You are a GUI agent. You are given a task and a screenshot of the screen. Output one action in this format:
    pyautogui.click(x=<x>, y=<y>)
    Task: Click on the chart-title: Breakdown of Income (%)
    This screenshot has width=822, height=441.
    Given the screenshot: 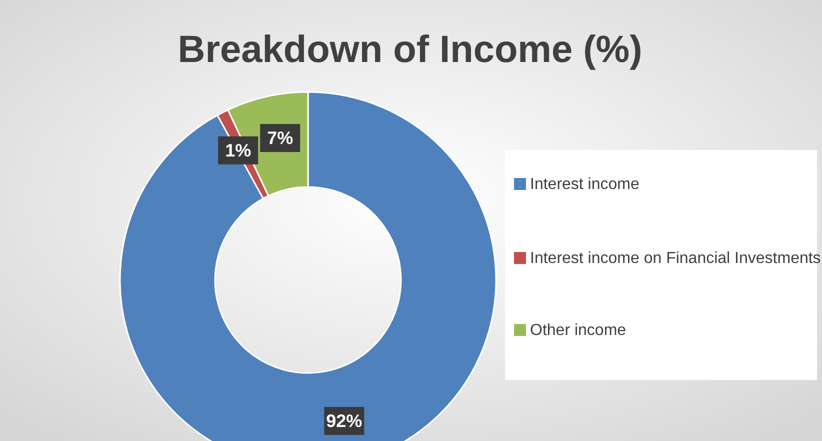 What is the action you would take?
    pyautogui.click(x=410, y=50)
    